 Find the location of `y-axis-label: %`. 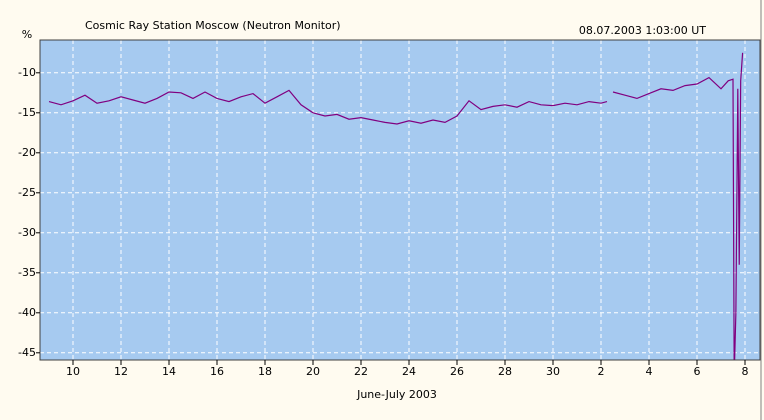

y-axis-label: % is located at coordinates (27, 34).